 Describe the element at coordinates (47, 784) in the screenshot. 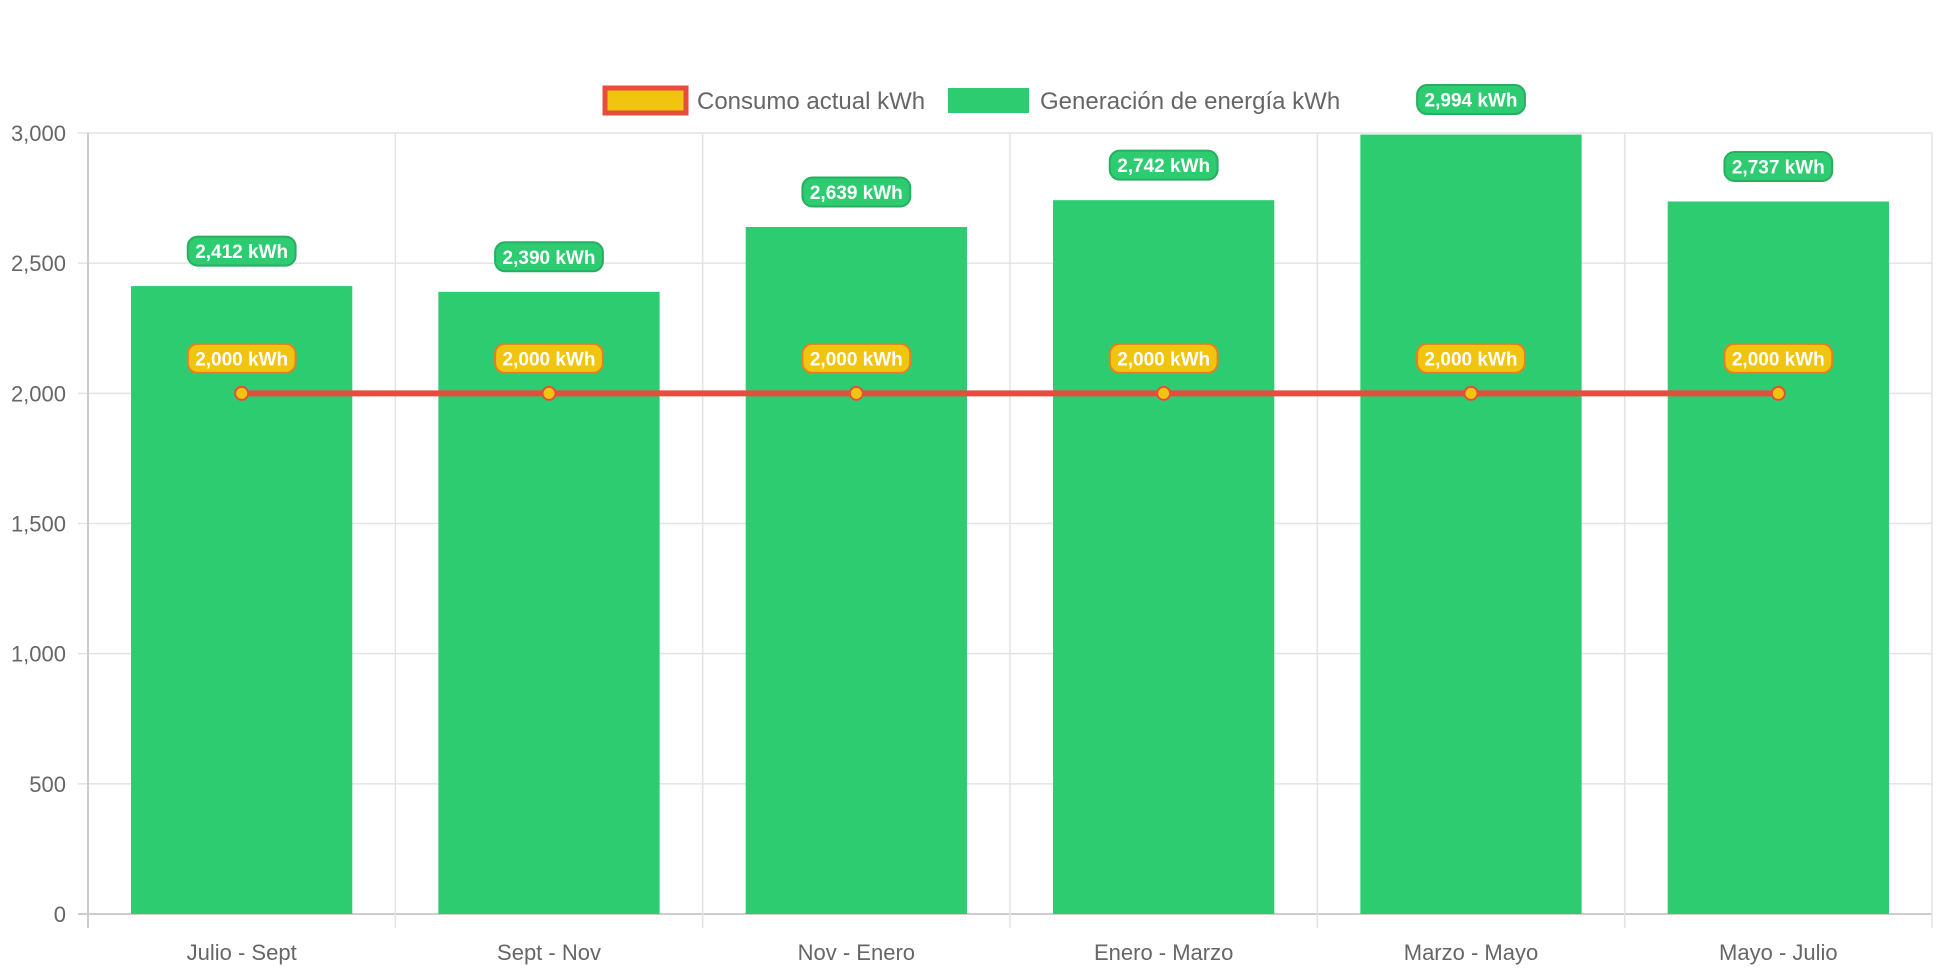

I see `y-tick-label: 500` at that location.